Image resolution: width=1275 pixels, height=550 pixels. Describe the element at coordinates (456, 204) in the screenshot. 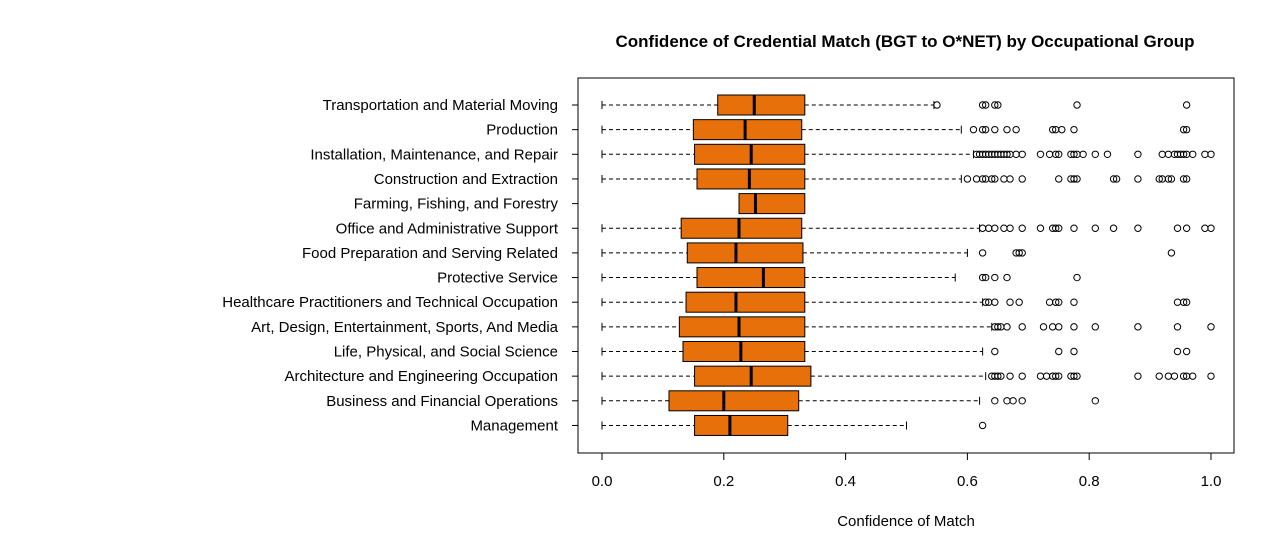

I see `category-label: Farming, Fishing, and Forestry` at that location.